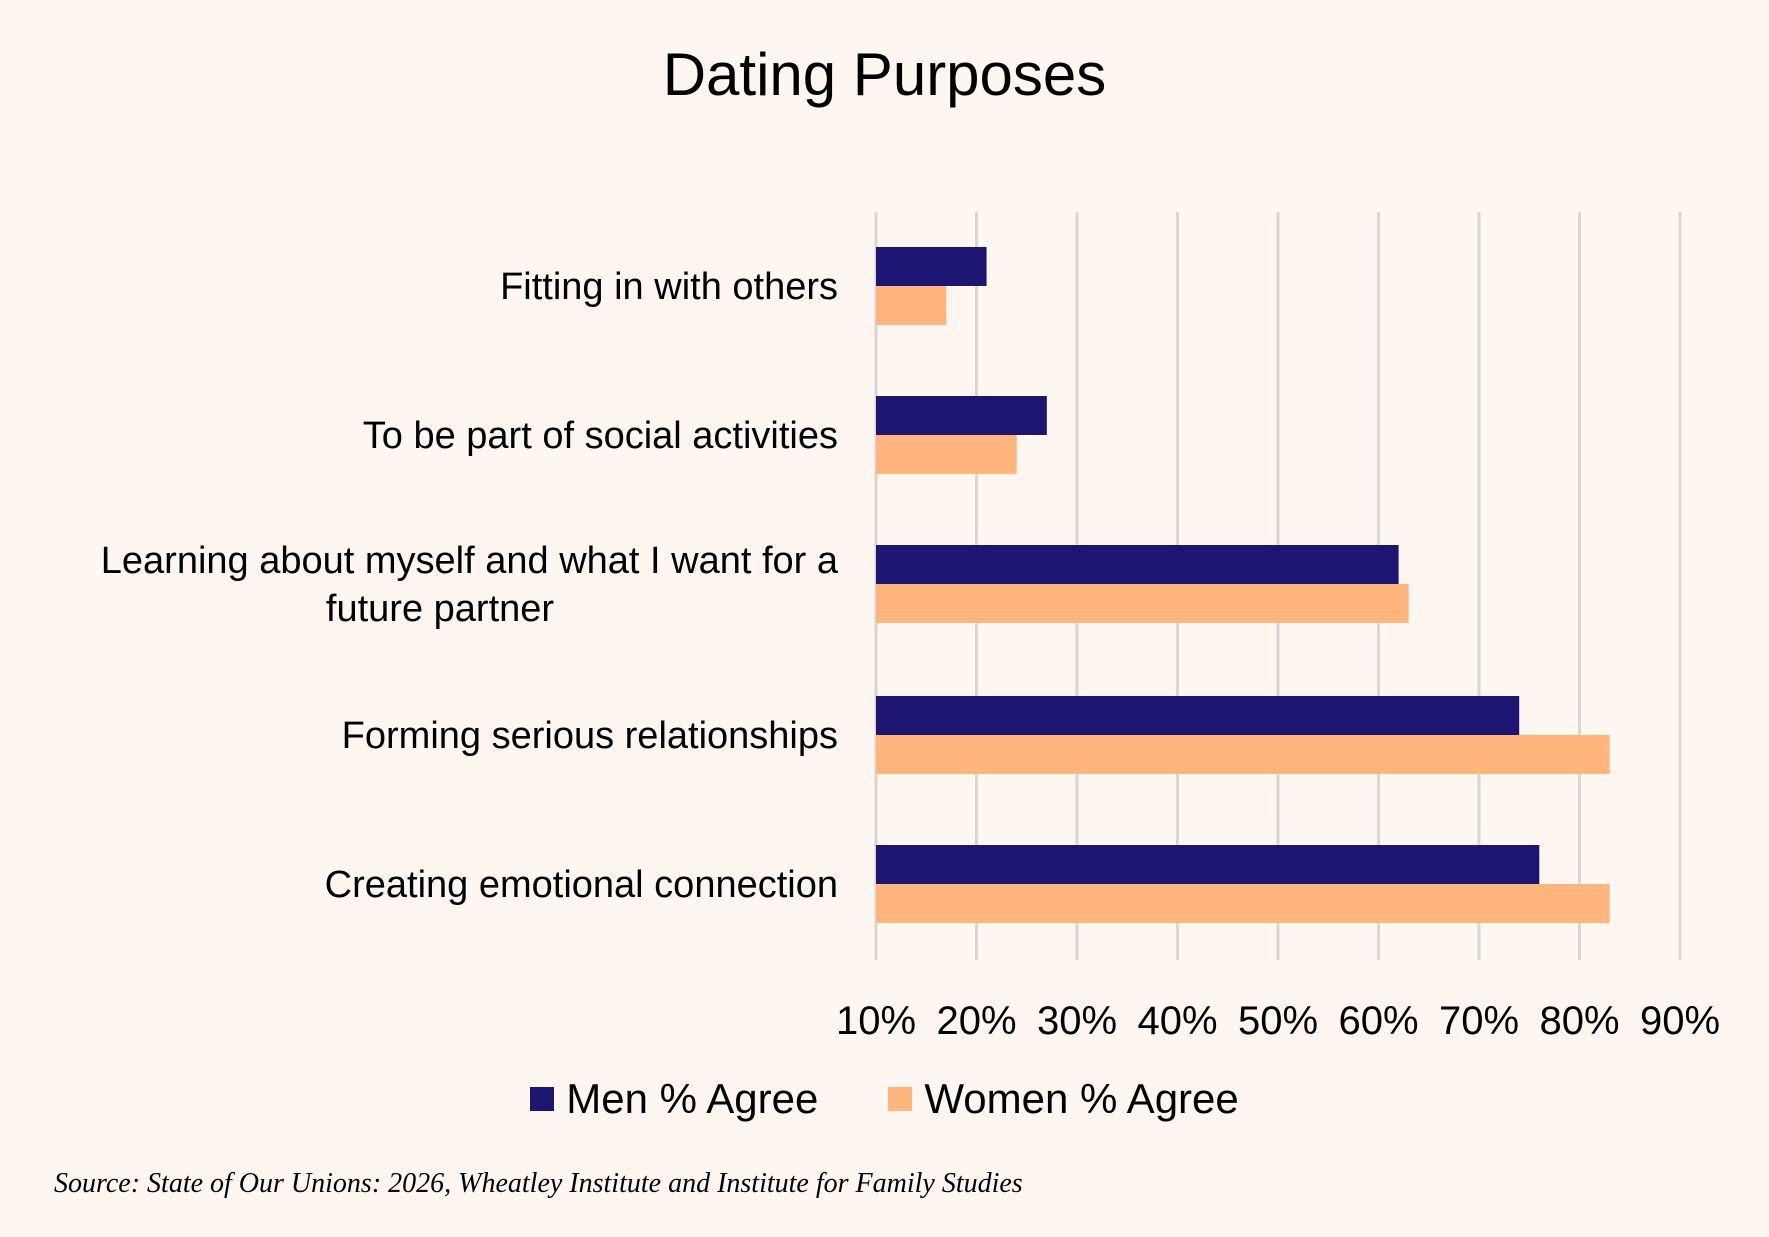 The height and width of the screenshot is (1237, 1769). What do you see at coordinates (1278, 1021) in the screenshot?
I see `x-tick-label: 50%` at bounding box center [1278, 1021].